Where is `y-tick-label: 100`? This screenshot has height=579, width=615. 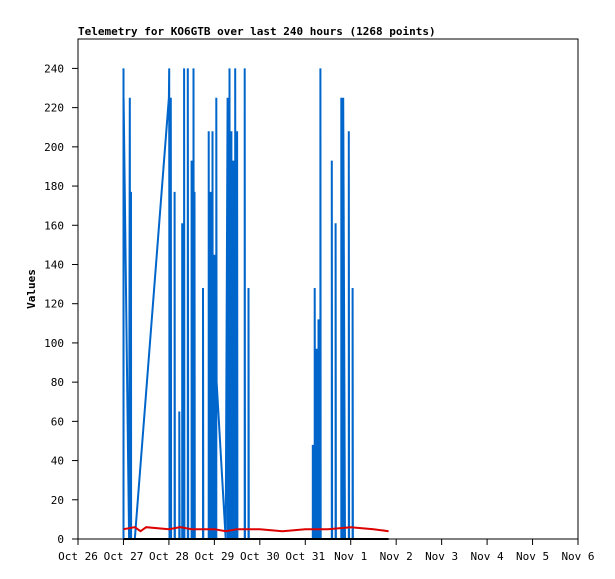 y-tick-label: 100 is located at coordinates (54, 343).